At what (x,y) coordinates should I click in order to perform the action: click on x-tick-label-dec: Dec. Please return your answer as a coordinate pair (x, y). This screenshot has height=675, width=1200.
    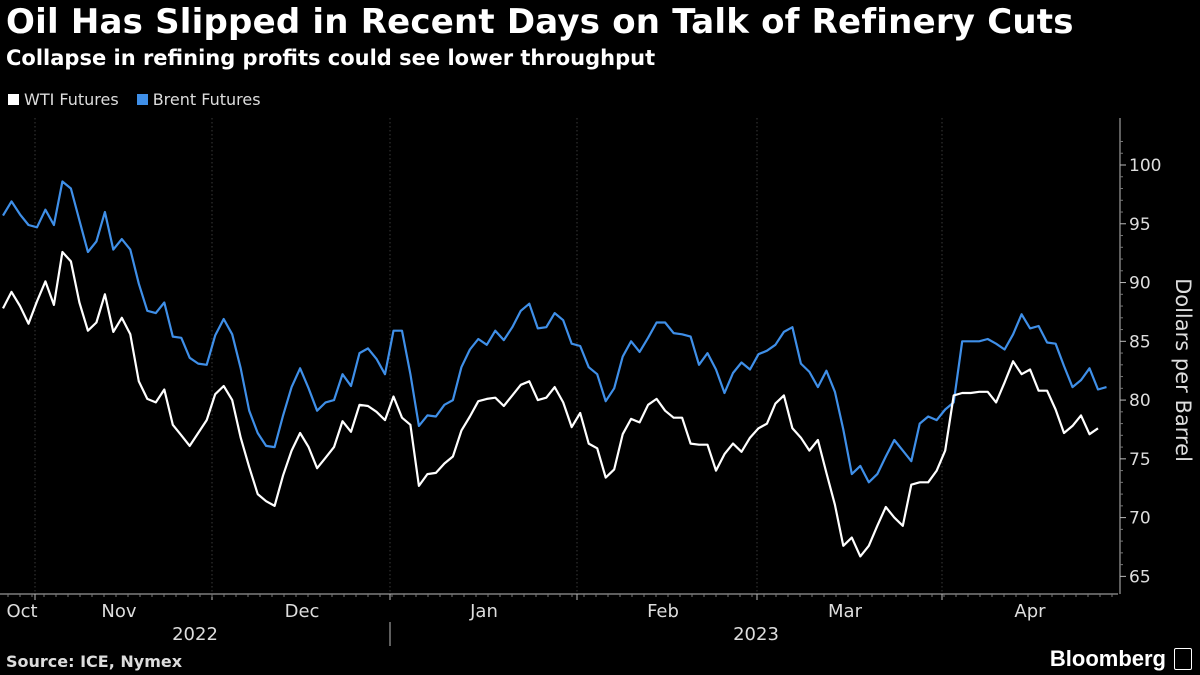
    Looking at the image, I should click on (302, 611).